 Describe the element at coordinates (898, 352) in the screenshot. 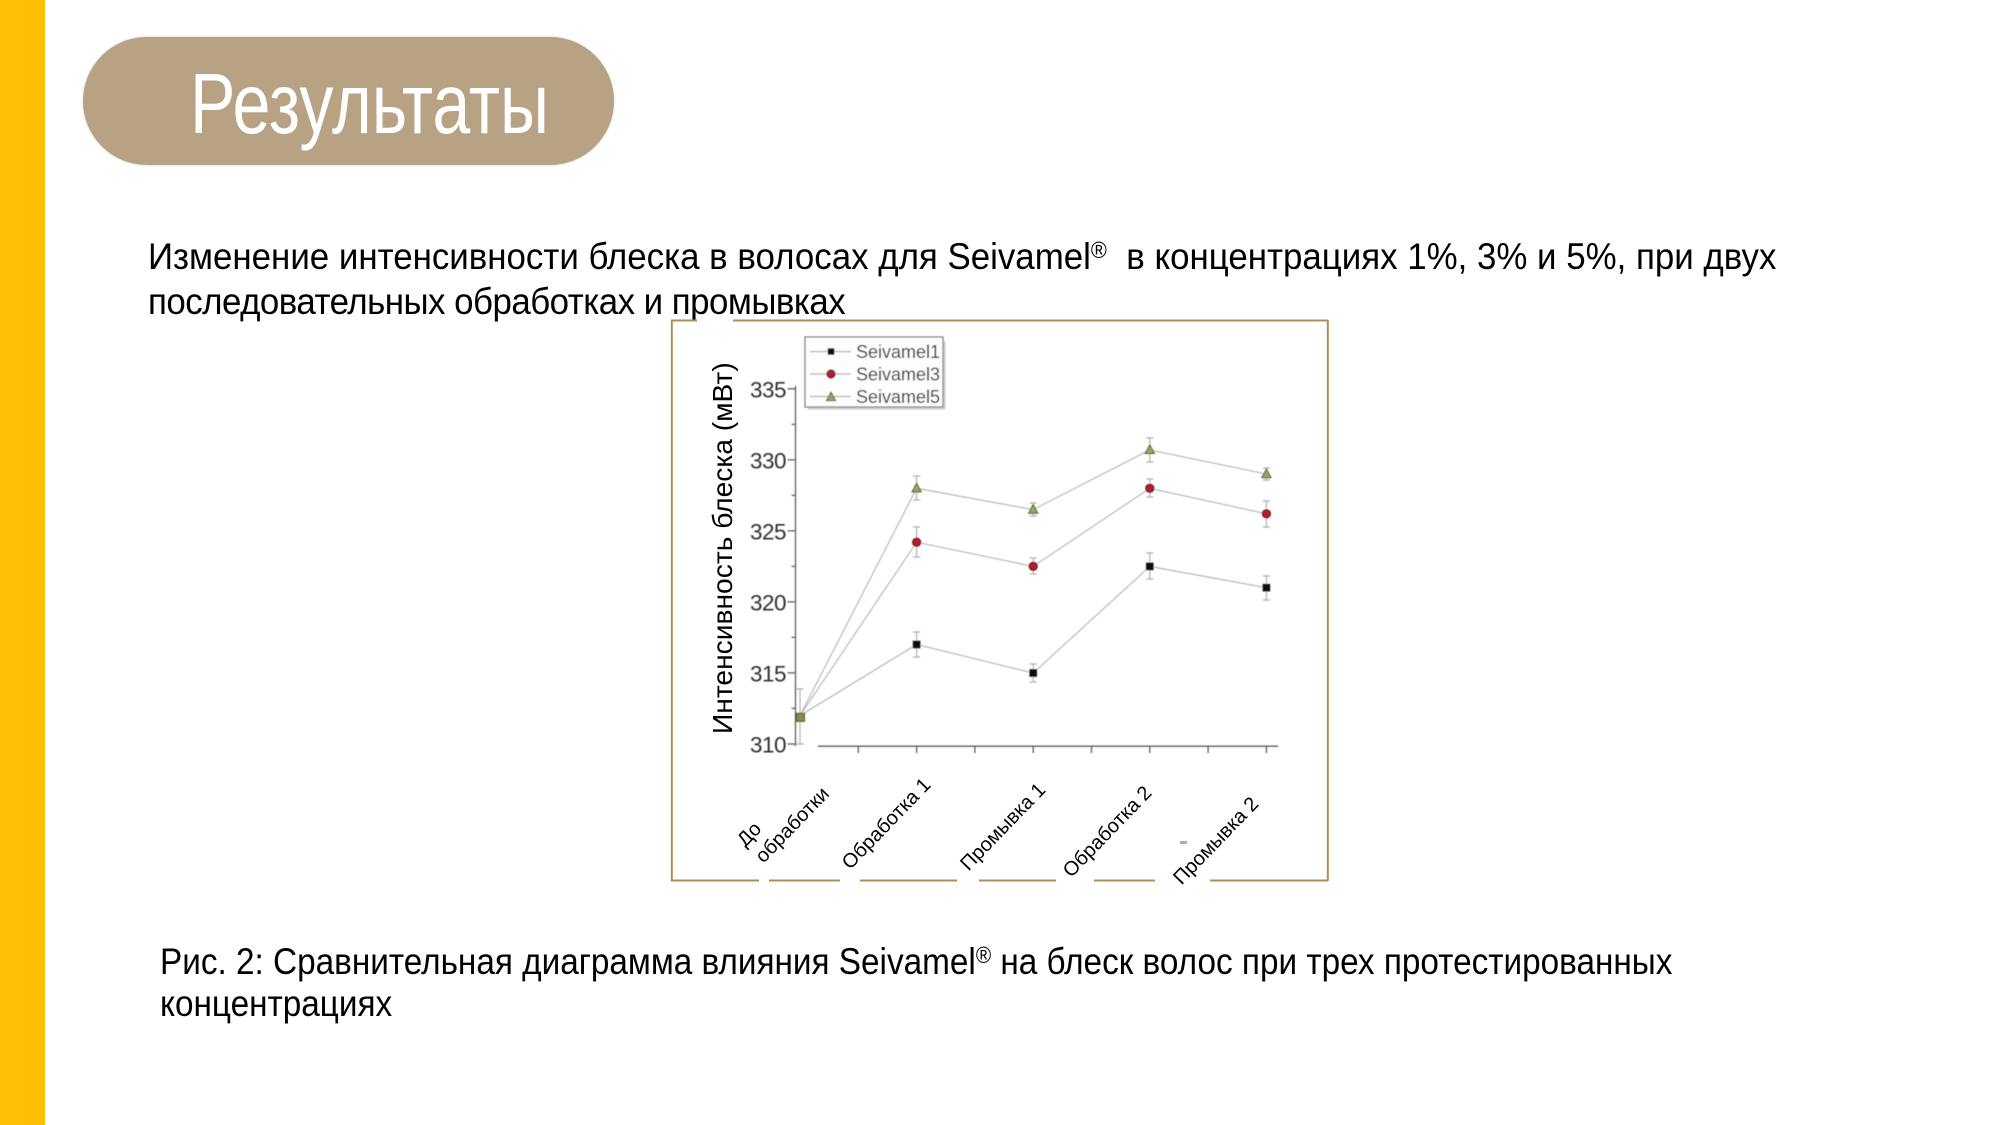

I see `svg-text: Seivamel1` at that location.